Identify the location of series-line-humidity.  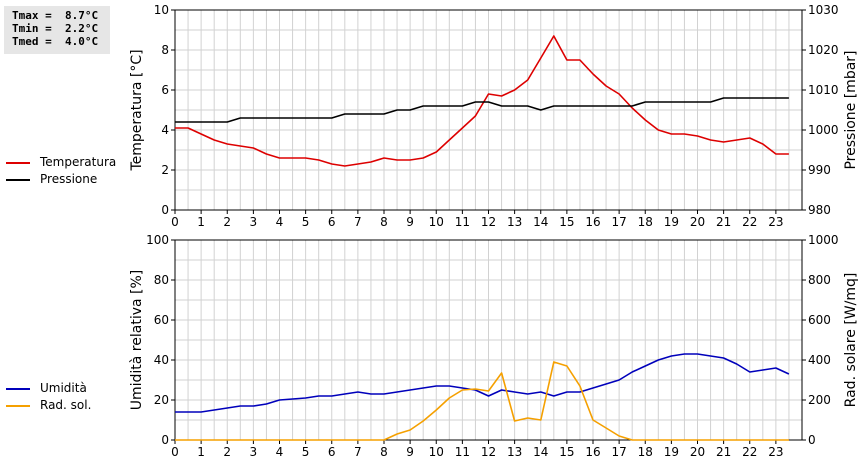
(482, 383).